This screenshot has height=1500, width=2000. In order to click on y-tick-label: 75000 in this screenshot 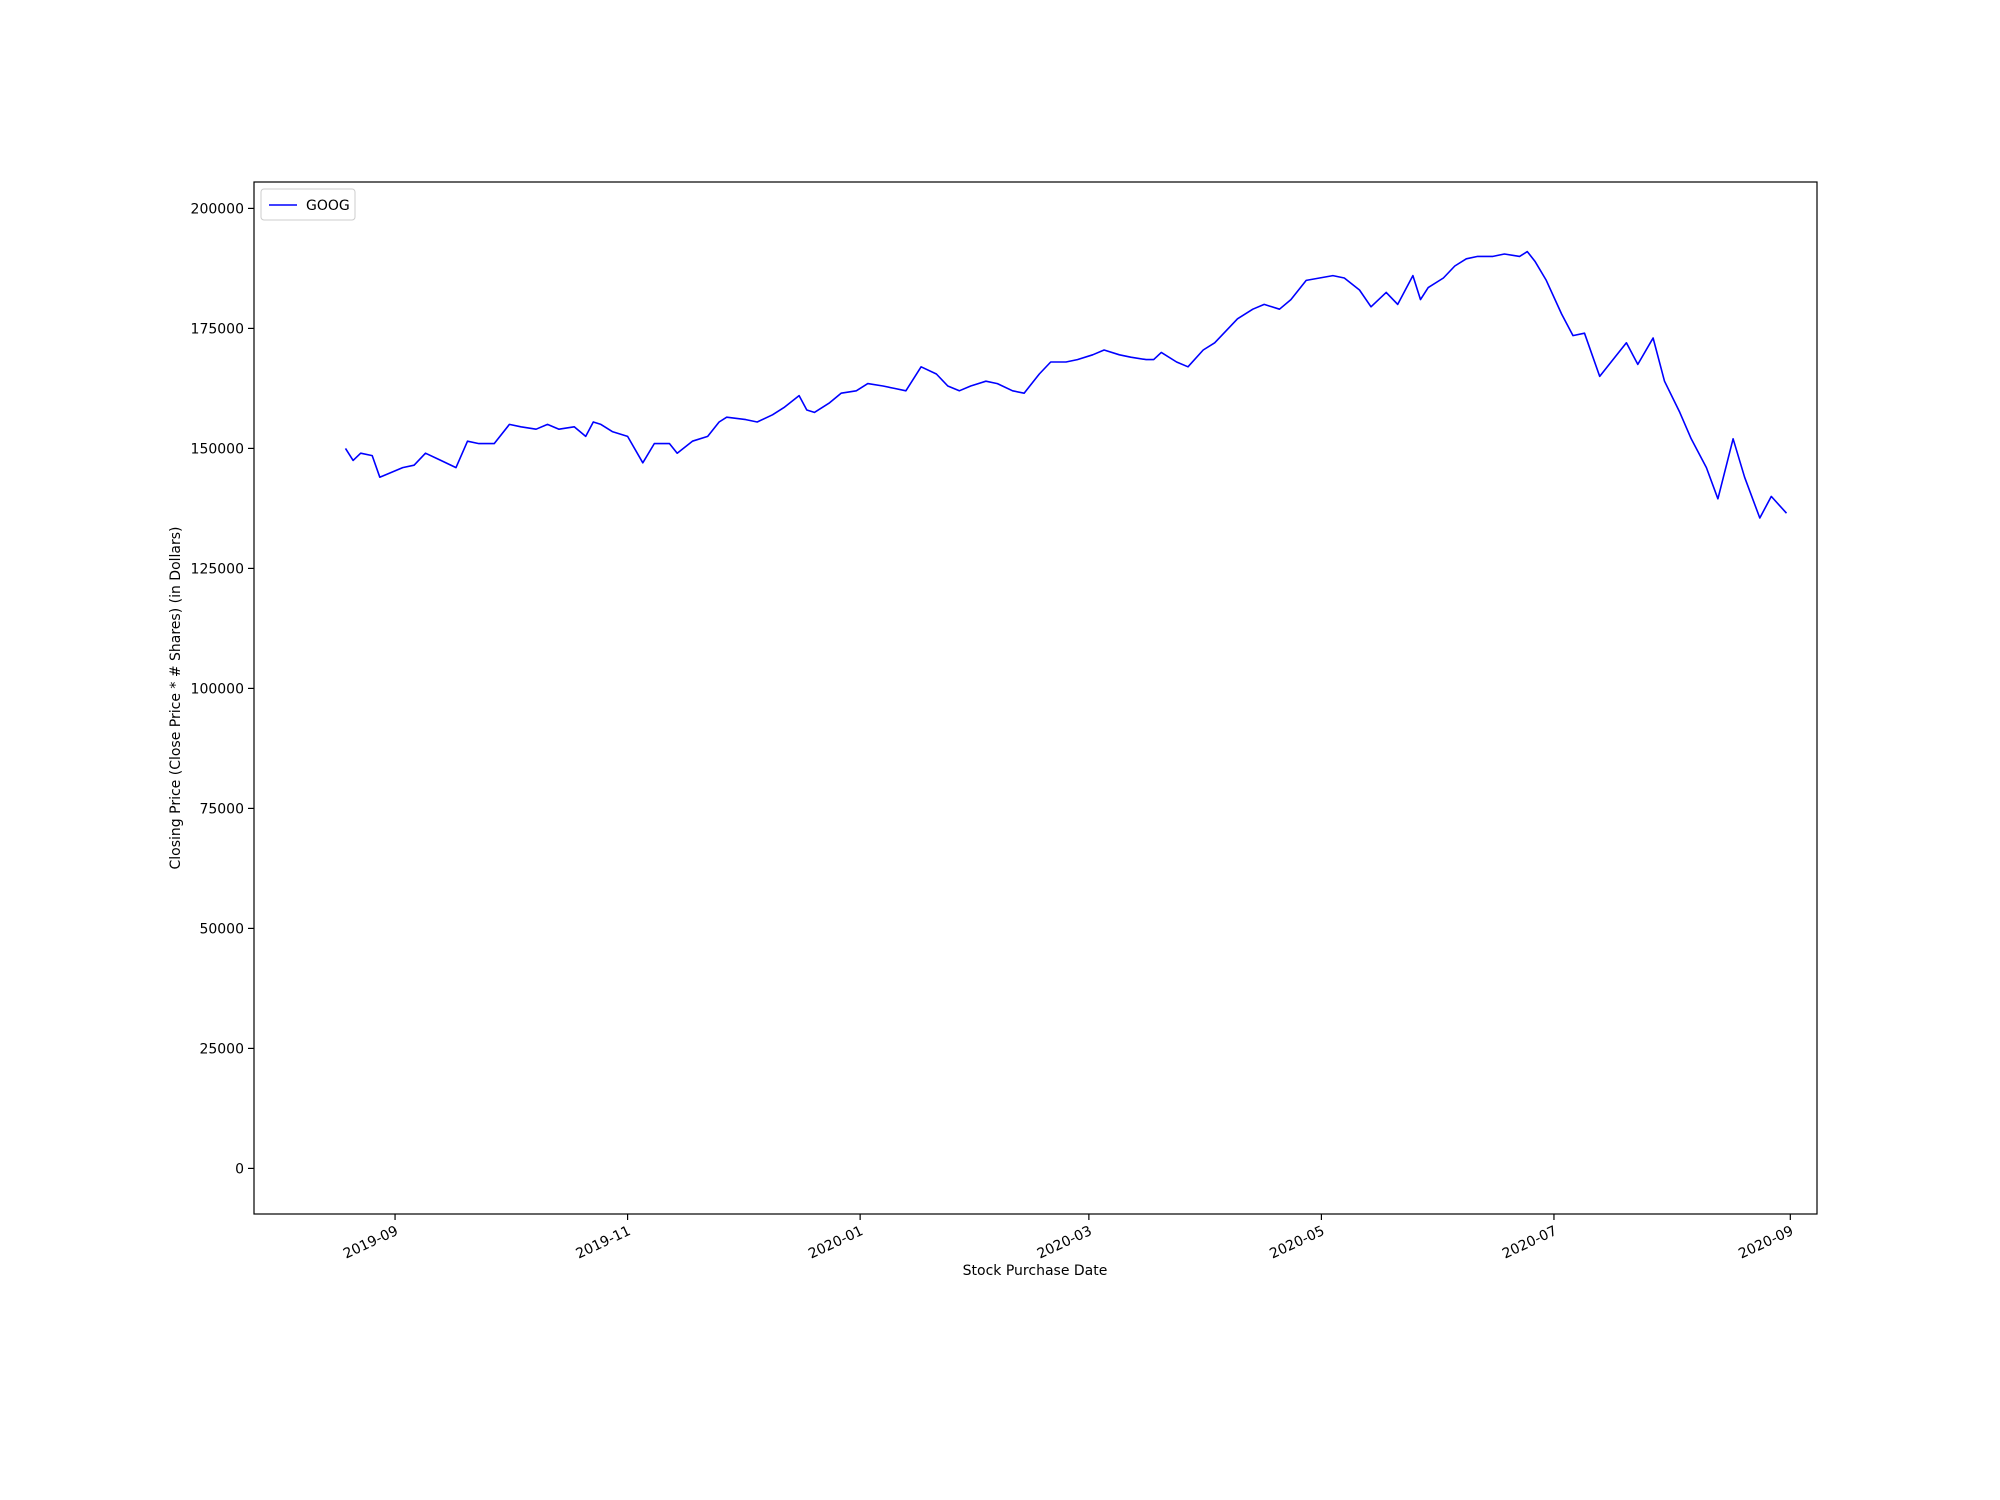, I will do `click(221, 809)`.